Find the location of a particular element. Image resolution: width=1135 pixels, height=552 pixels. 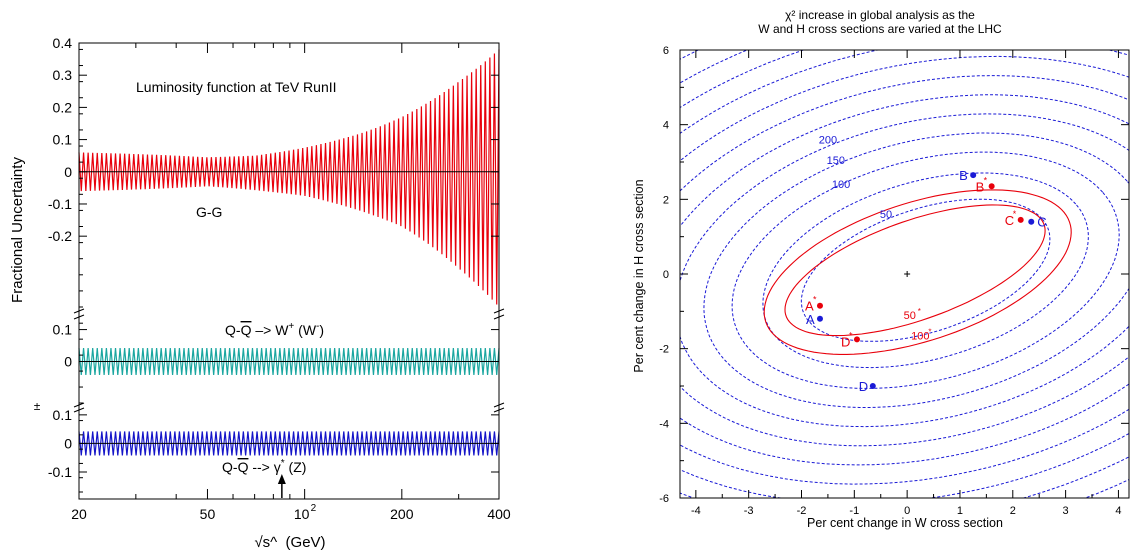

blue-point-label: D is located at coordinates (863, 386).